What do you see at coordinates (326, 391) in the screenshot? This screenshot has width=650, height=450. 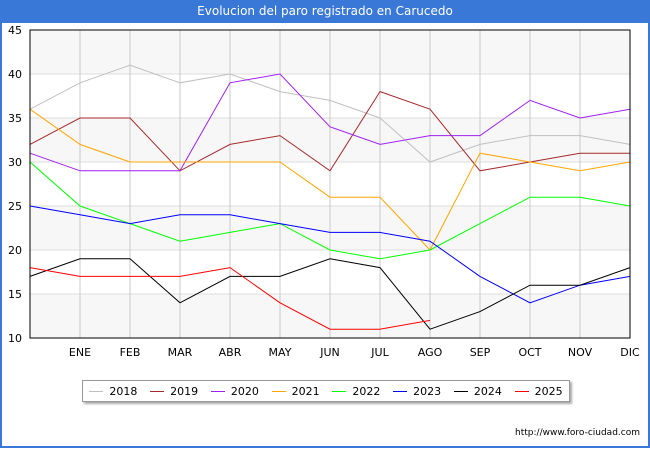 I see `legend: 2018 2019 2020 2021 2022 2023 2024 2025` at bounding box center [326, 391].